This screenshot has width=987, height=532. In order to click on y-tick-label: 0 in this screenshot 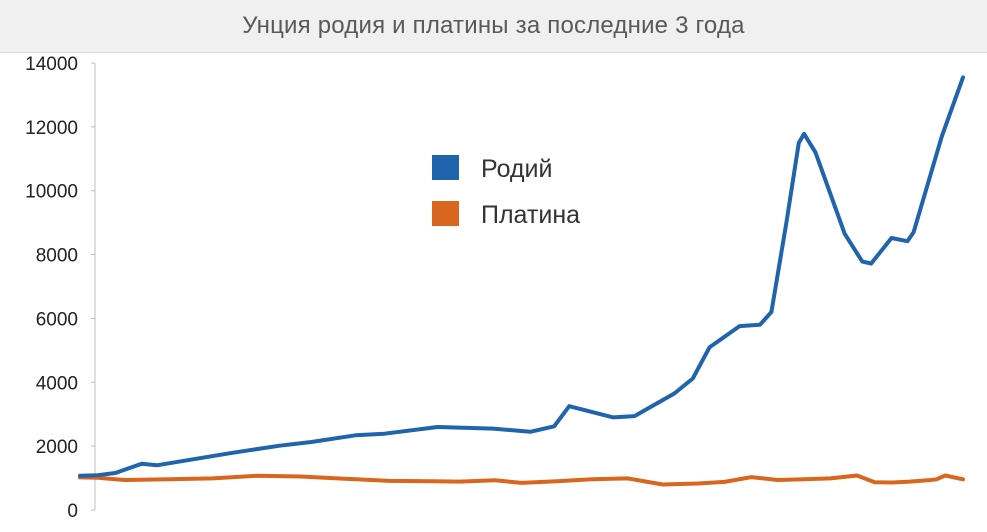, I will do `click(72, 511)`.